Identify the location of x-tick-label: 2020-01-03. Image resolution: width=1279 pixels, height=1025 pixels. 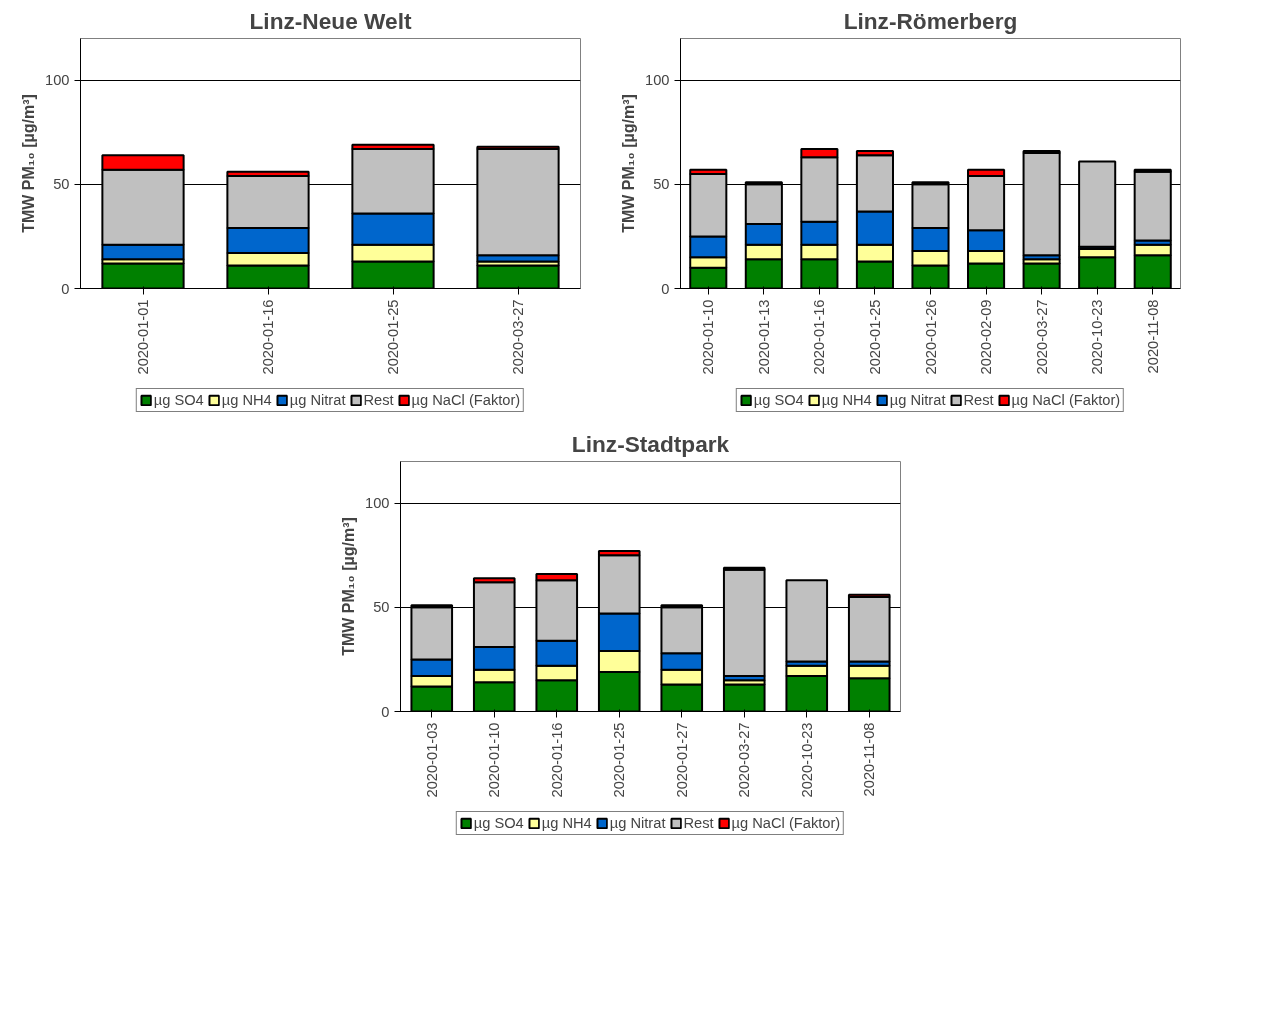
(431, 760).